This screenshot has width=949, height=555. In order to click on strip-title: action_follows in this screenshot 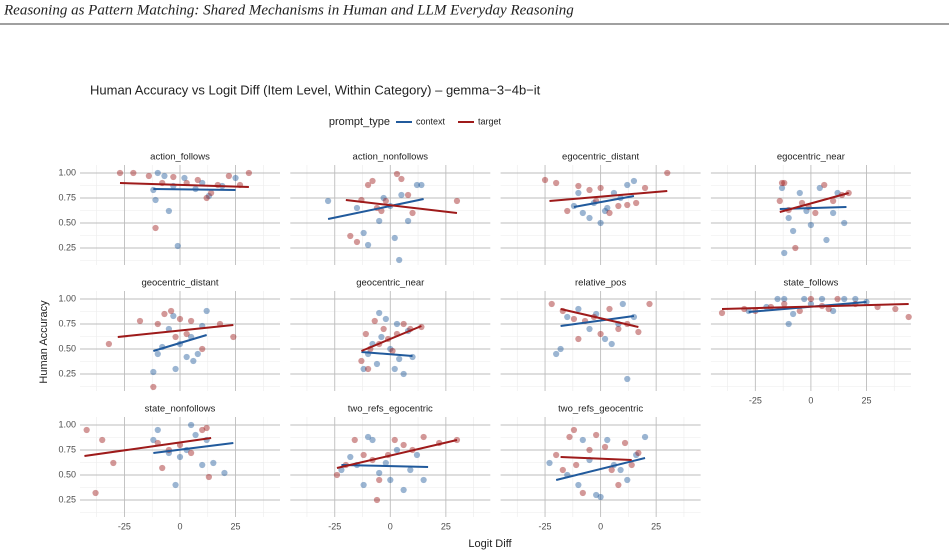, I will do `click(180, 157)`.